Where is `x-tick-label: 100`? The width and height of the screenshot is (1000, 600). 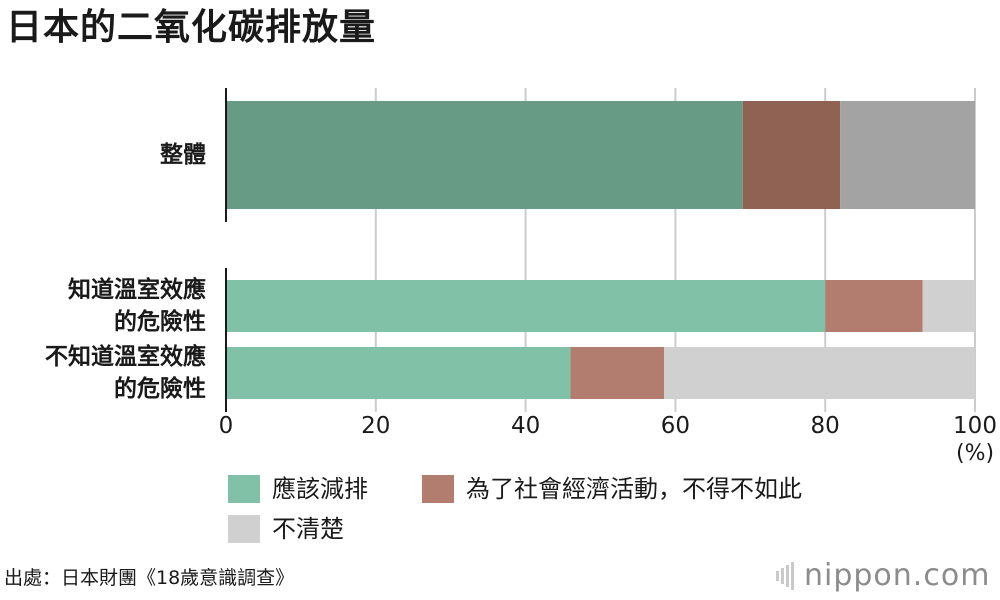 x-tick-label: 100 is located at coordinates (975, 426).